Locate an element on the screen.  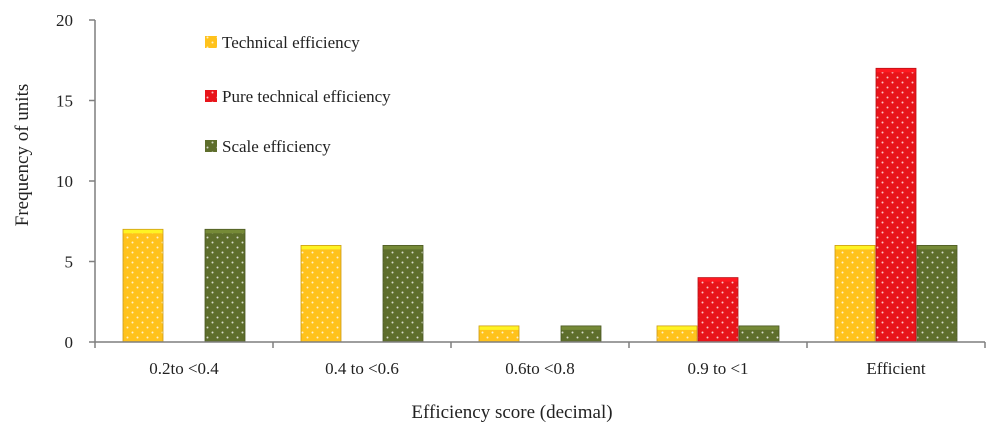
legend-item: Pure technical efficiency is located at coordinates (298, 96).